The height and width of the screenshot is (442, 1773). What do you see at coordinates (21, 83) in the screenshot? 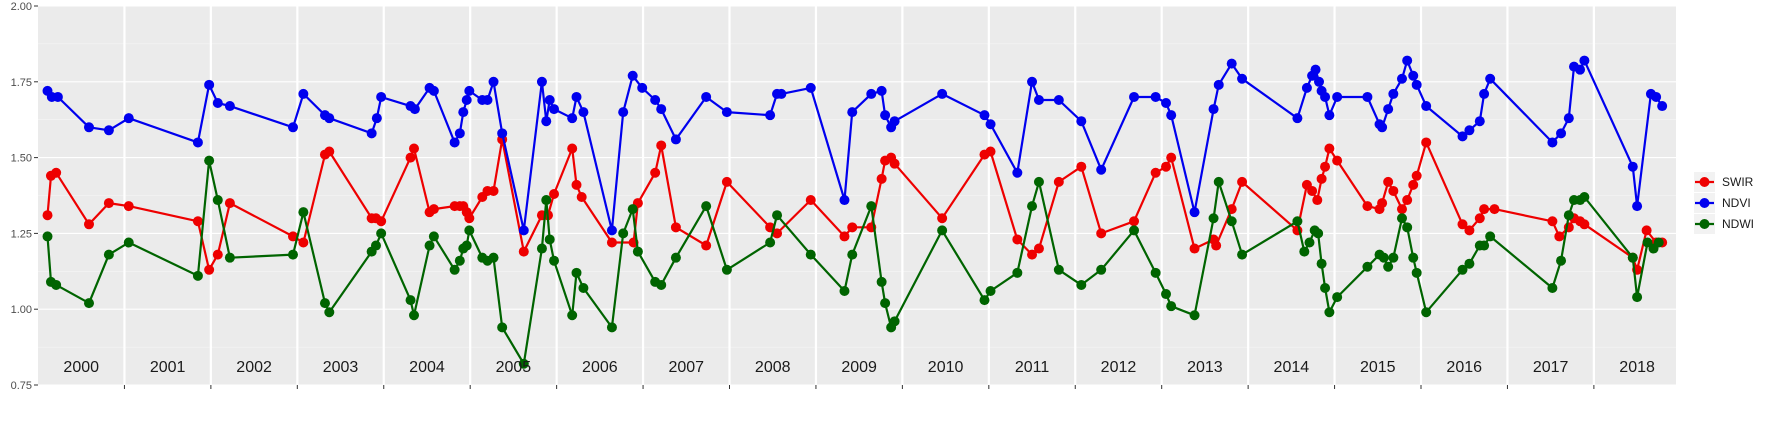
I see `y-tick-label: 1.75` at bounding box center [21, 83].